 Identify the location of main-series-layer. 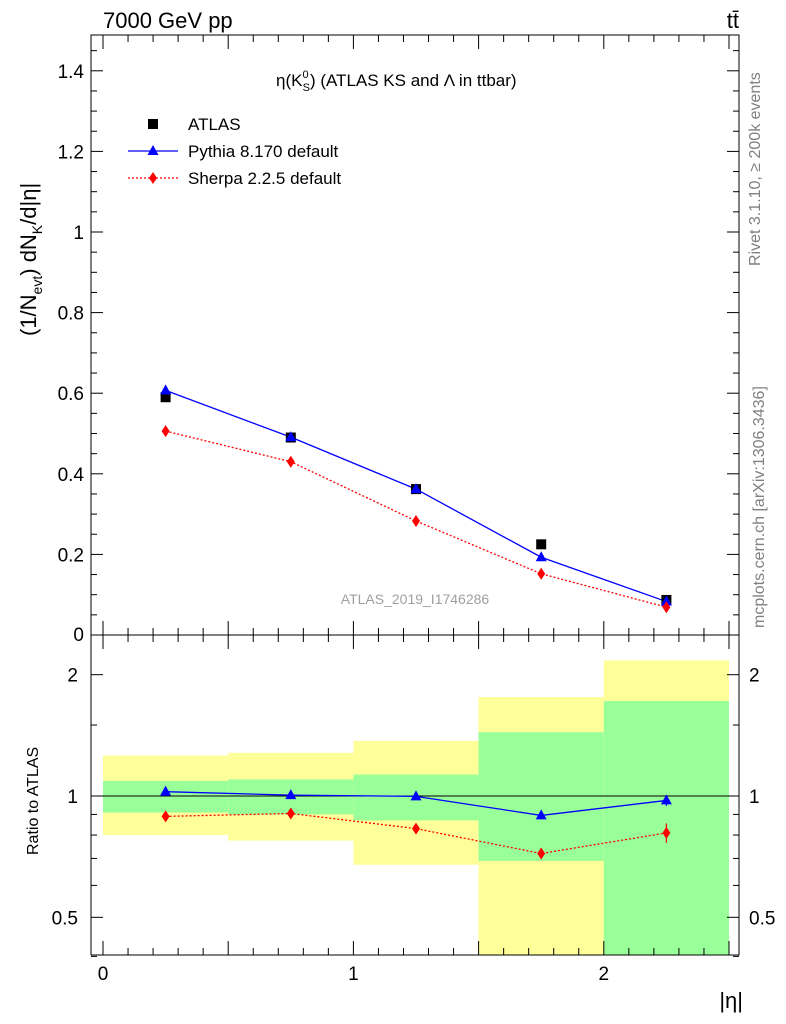
(416, 499).